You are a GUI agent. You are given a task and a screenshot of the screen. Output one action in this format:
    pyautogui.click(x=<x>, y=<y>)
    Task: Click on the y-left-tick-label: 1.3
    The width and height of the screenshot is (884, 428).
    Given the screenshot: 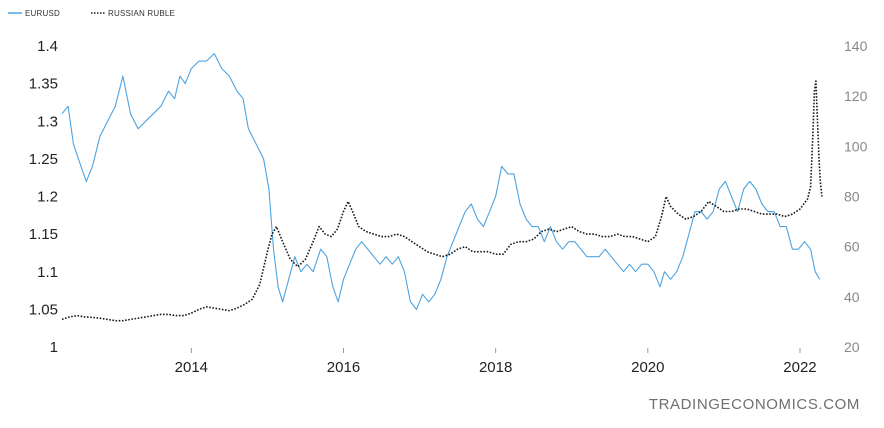 What is the action you would take?
    pyautogui.click(x=47, y=121)
    